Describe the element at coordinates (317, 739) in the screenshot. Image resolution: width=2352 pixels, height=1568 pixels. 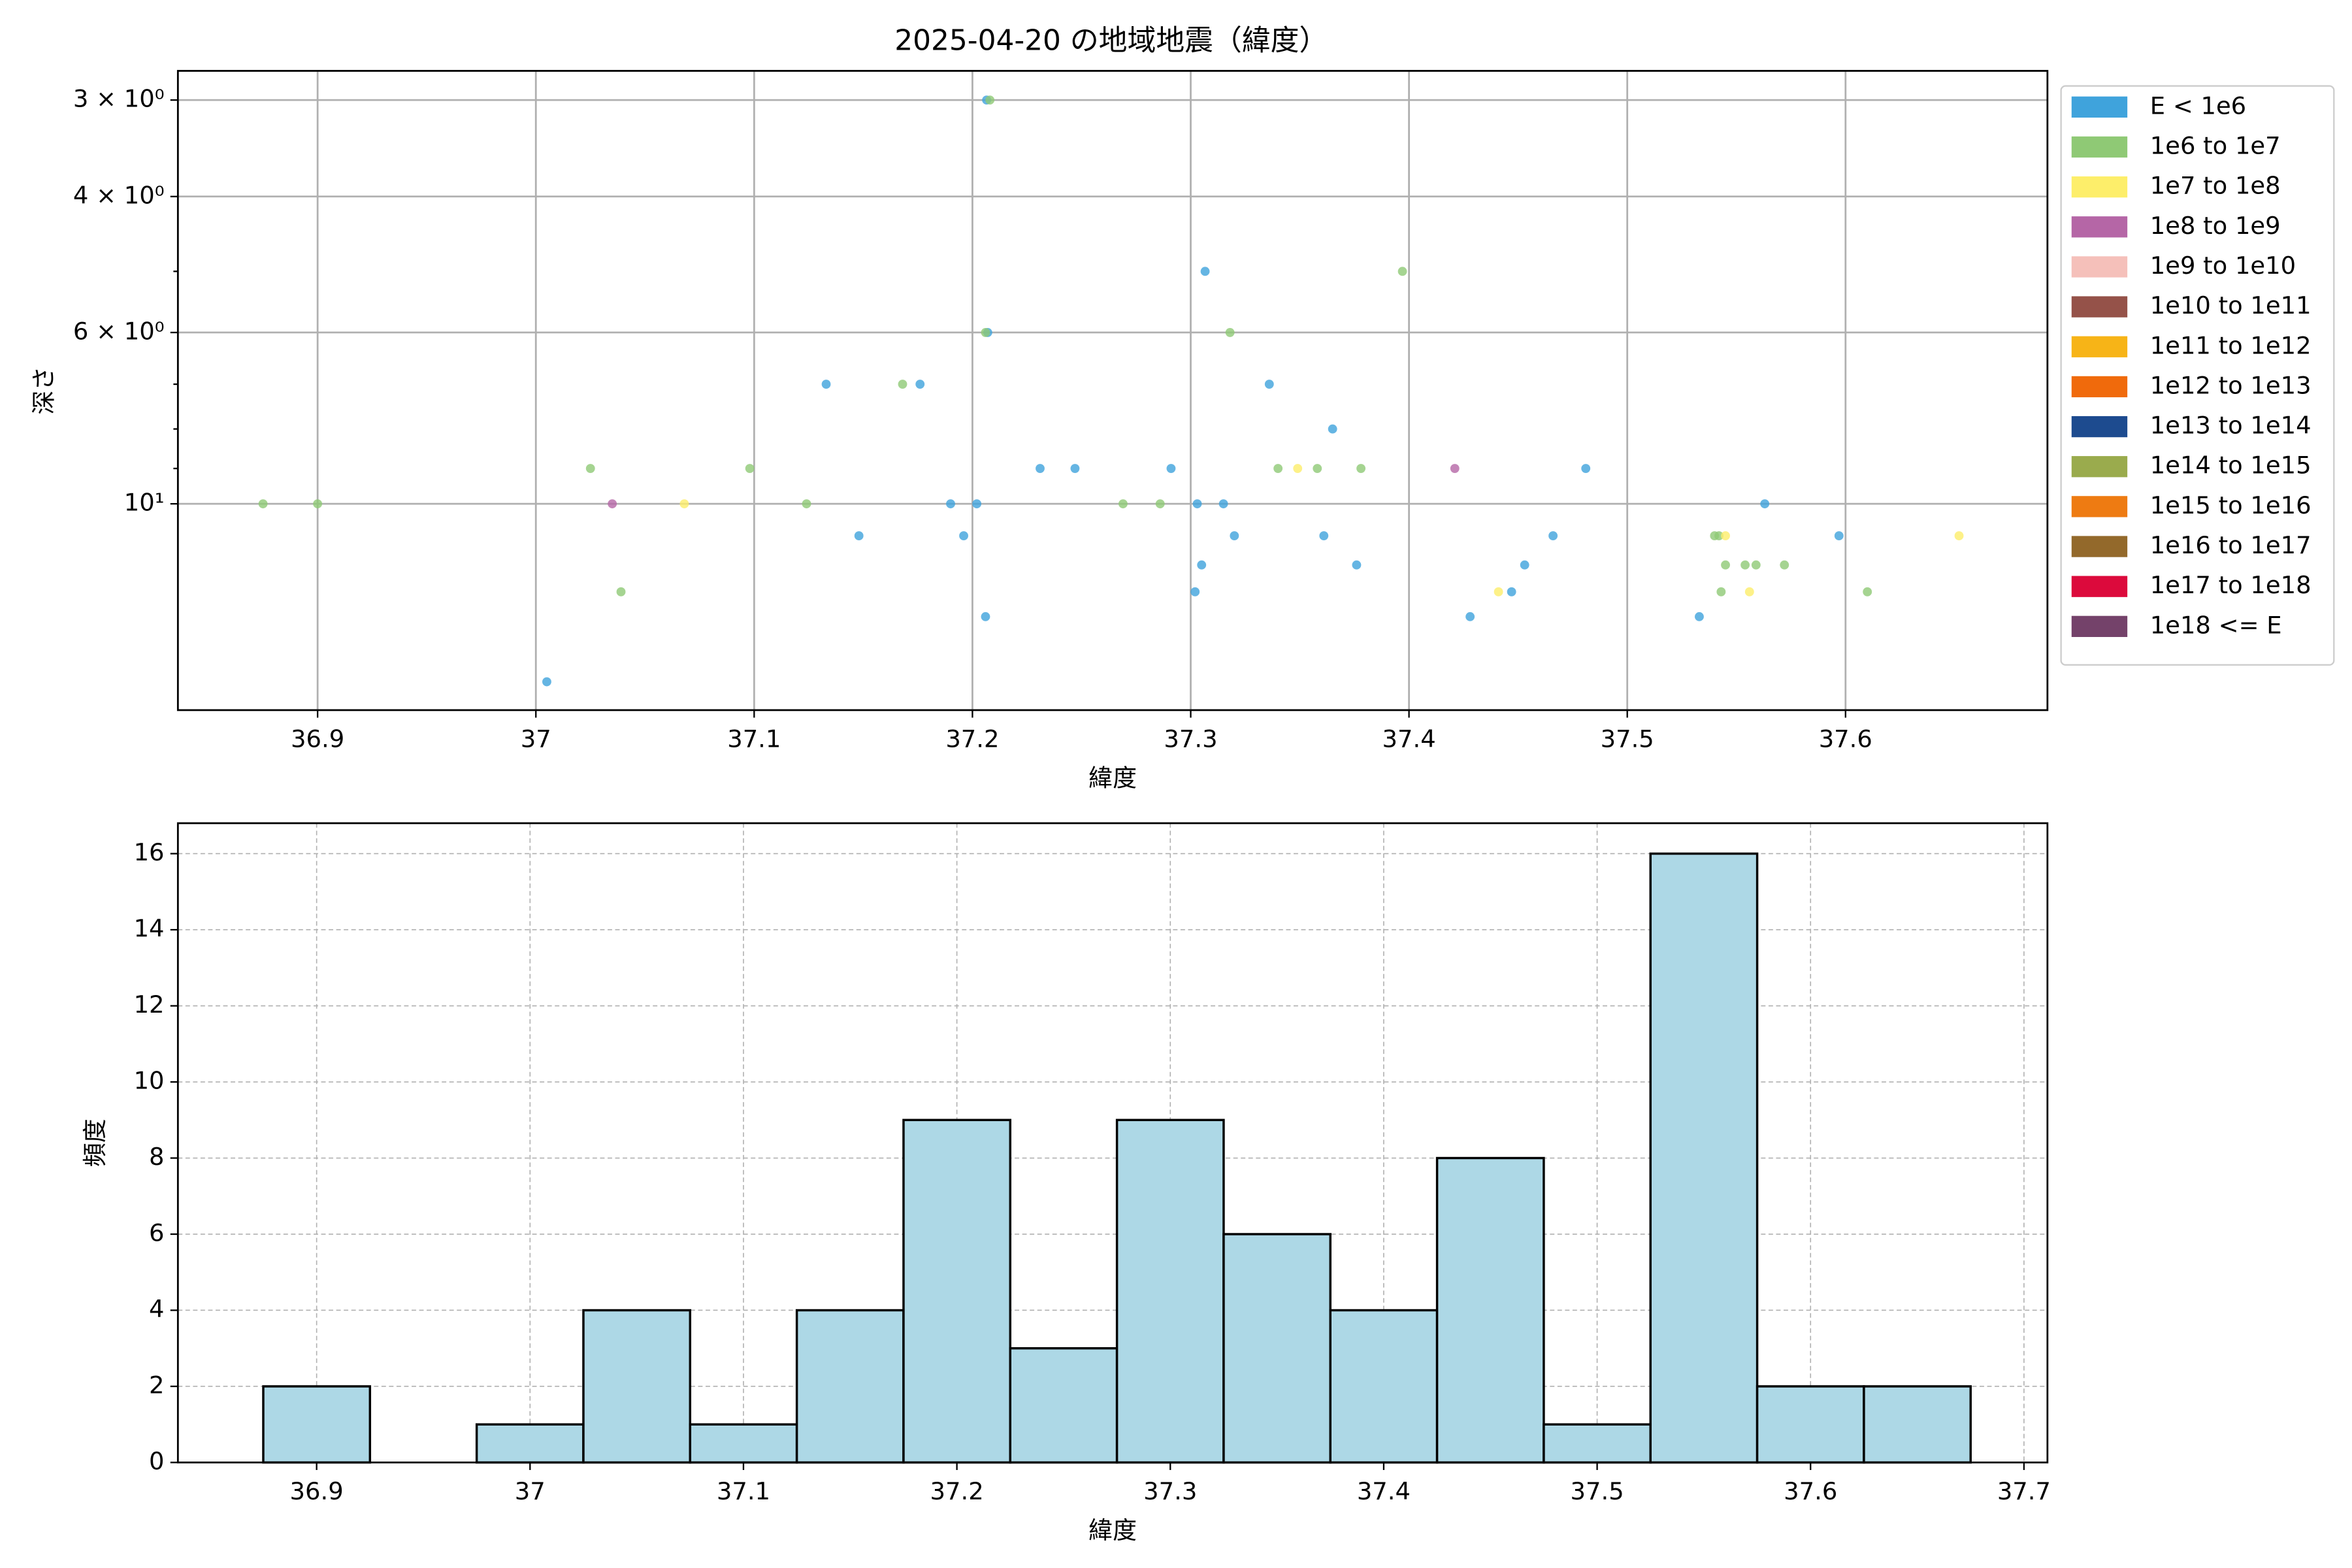
I see `x-tick-label: 36.9` at that location.